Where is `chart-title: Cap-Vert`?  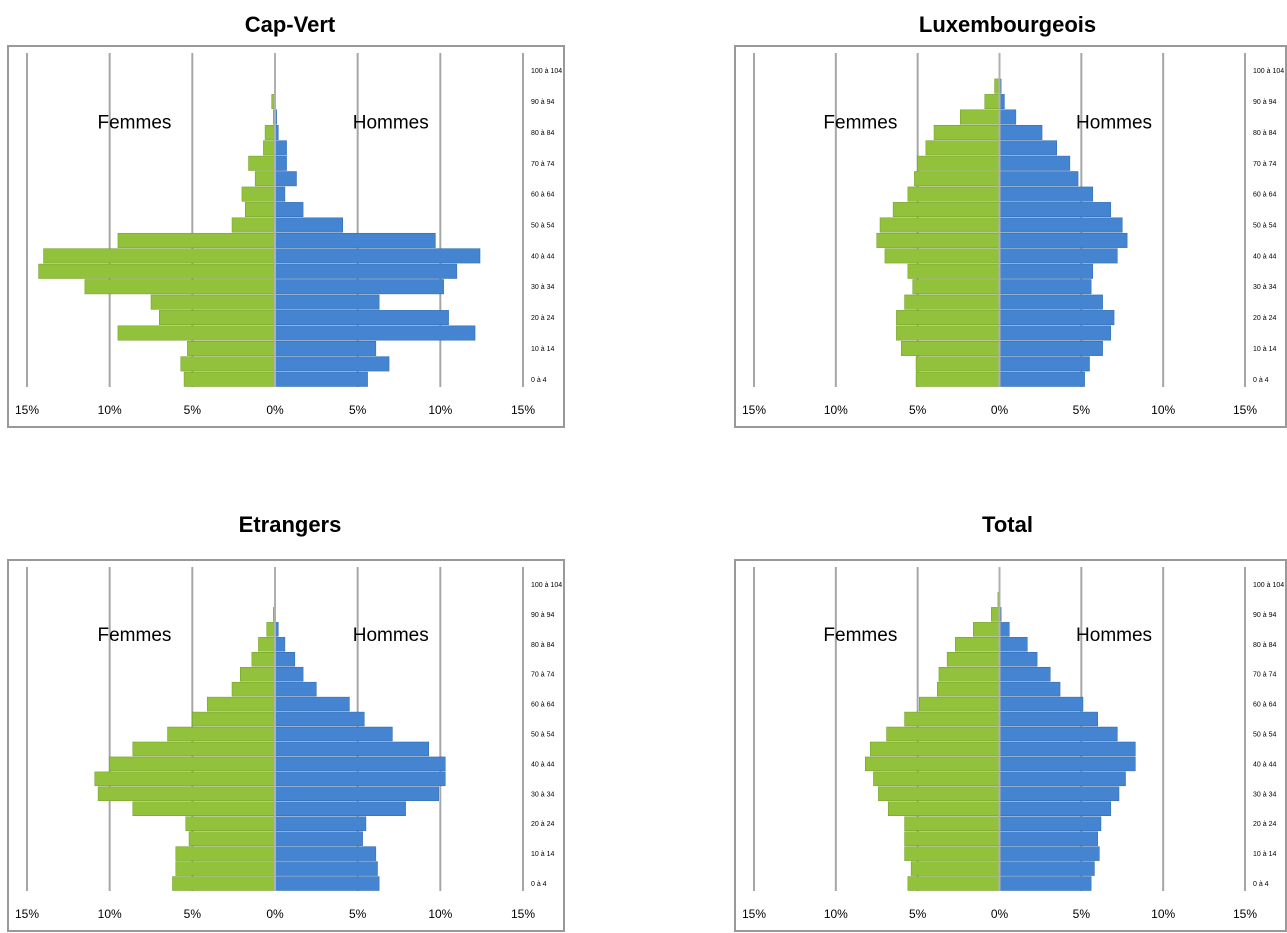
chart-title: Cap-Vert is located at coordinates (290, 24).